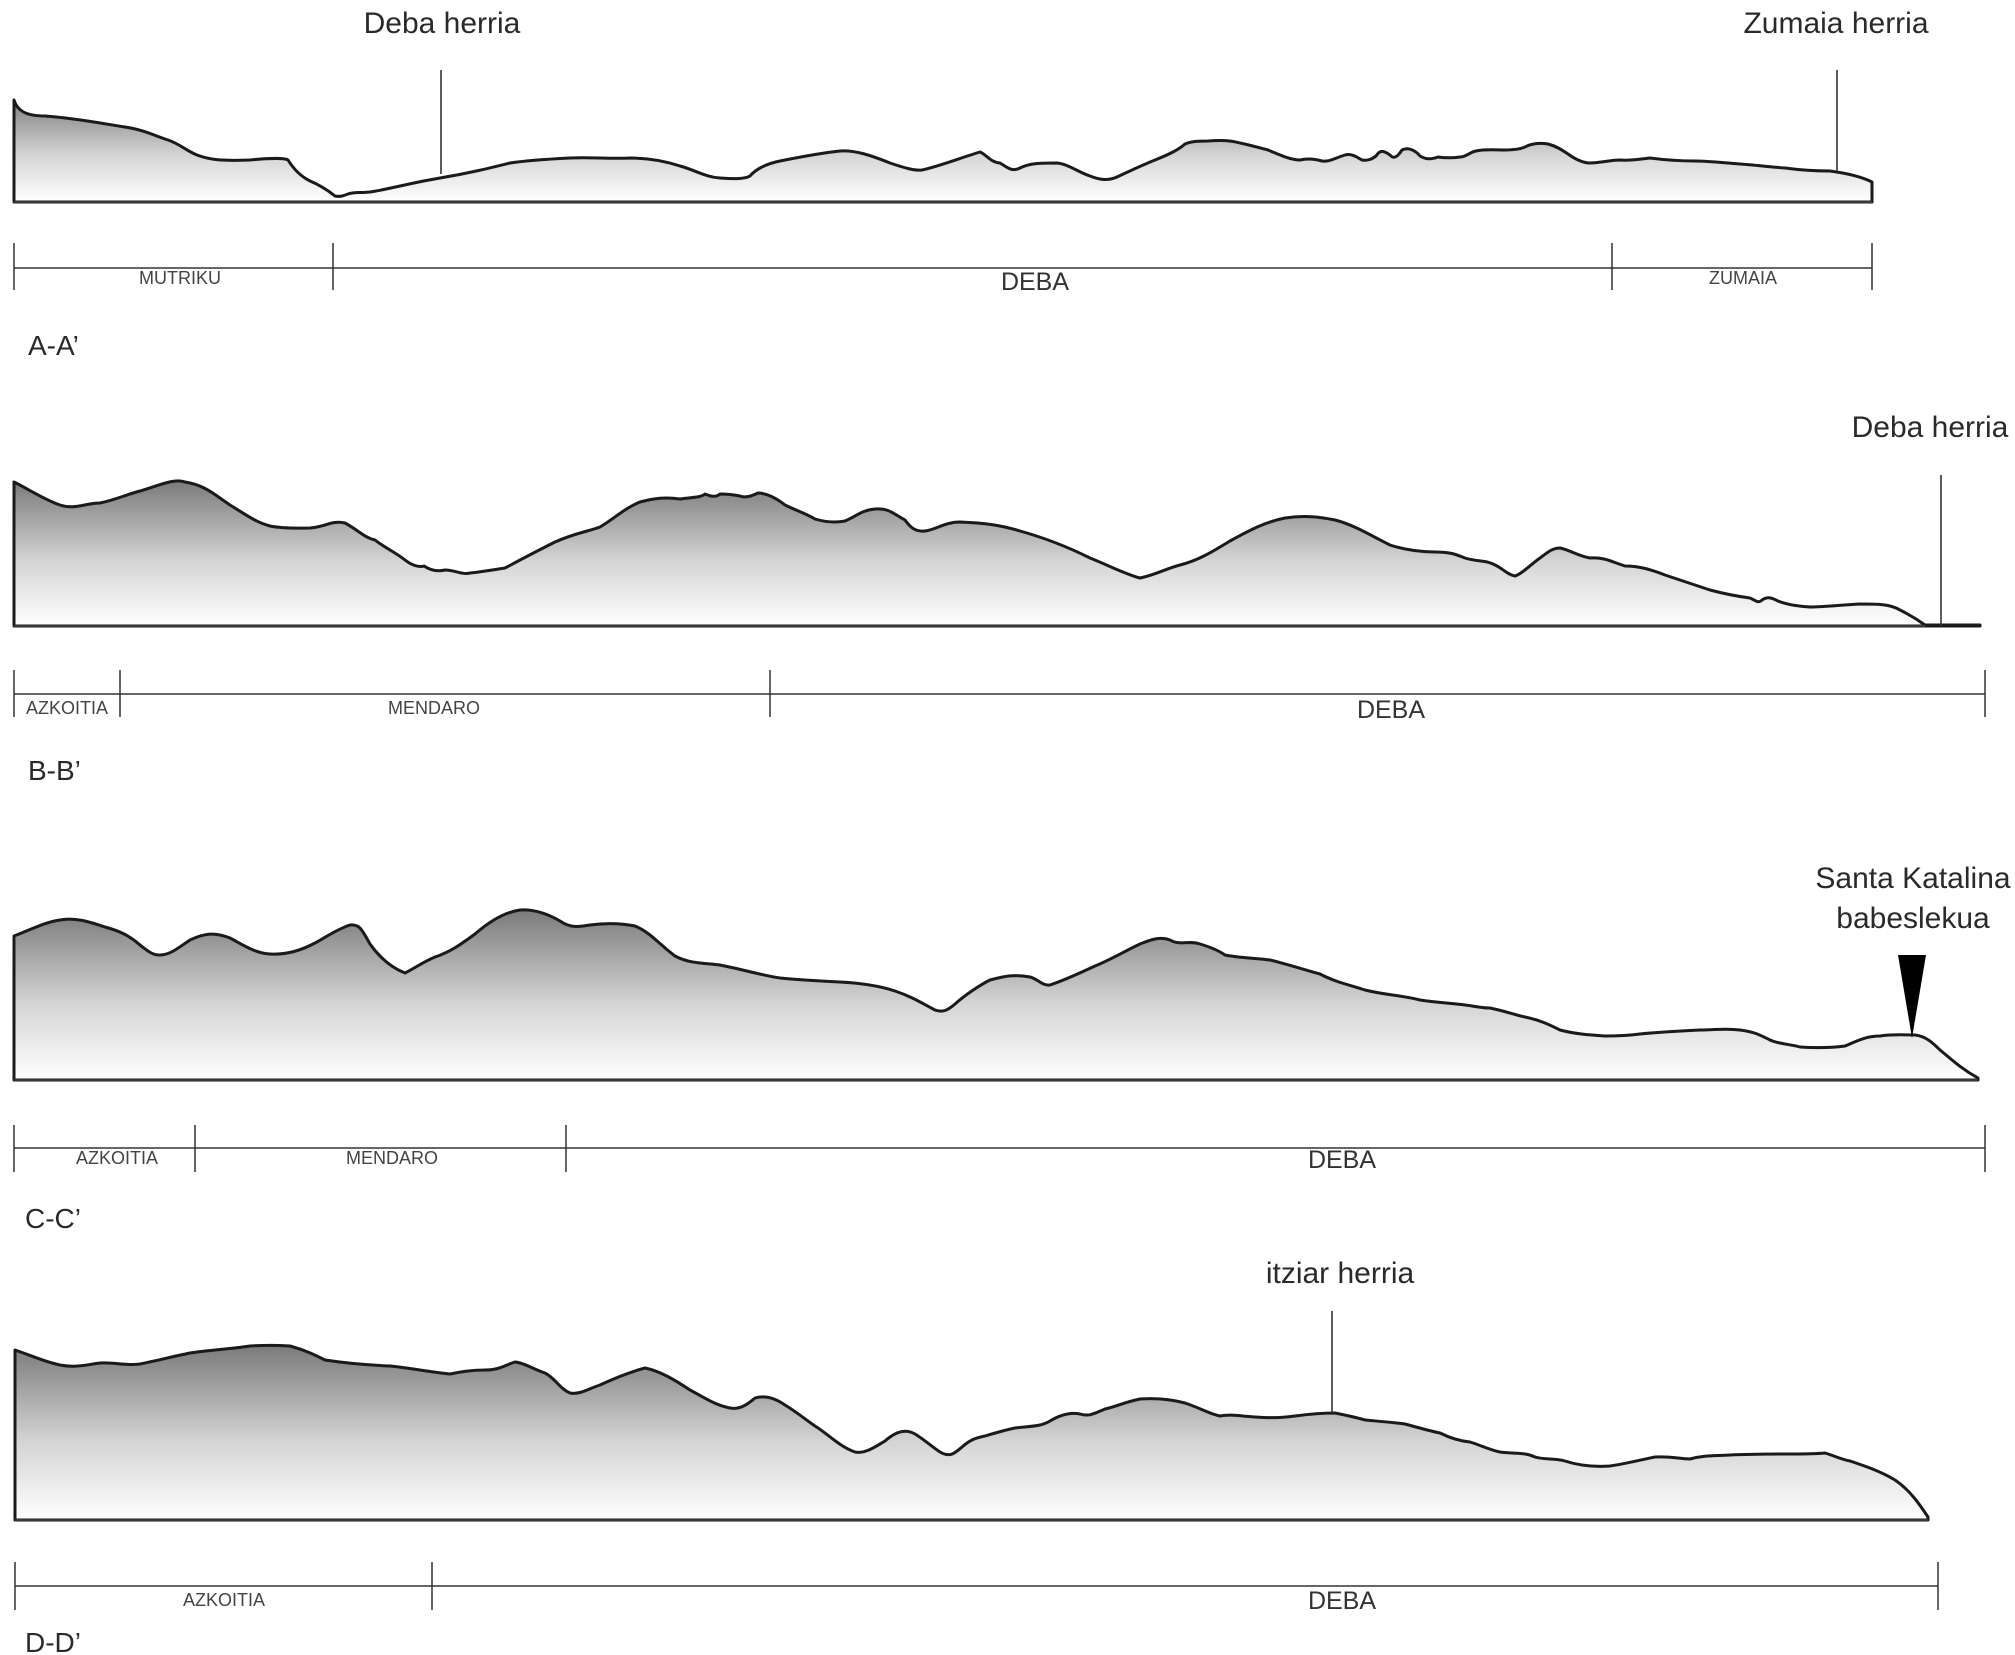  Describe the element at coordinates (1340, 1273) in the screenshot. I see `marker-label-itziar-herria: itziar herria` at that location.